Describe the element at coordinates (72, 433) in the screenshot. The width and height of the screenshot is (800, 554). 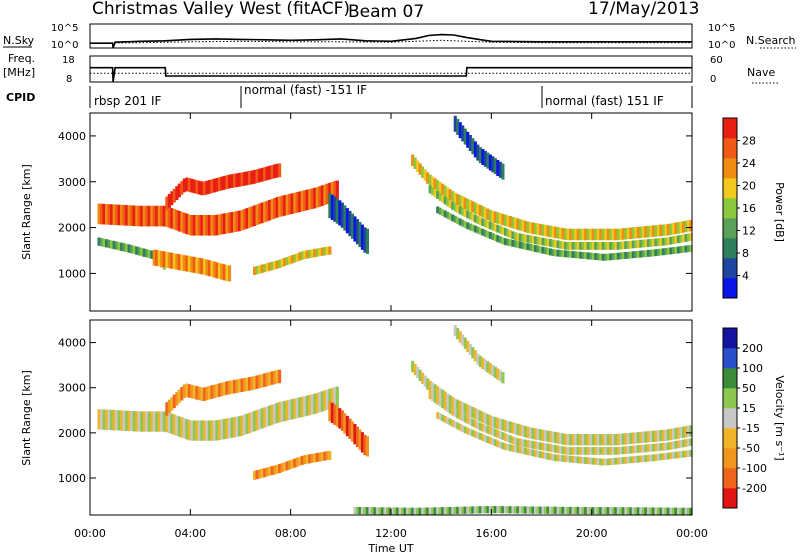
I see `y-tick-label: 2000` at that location.